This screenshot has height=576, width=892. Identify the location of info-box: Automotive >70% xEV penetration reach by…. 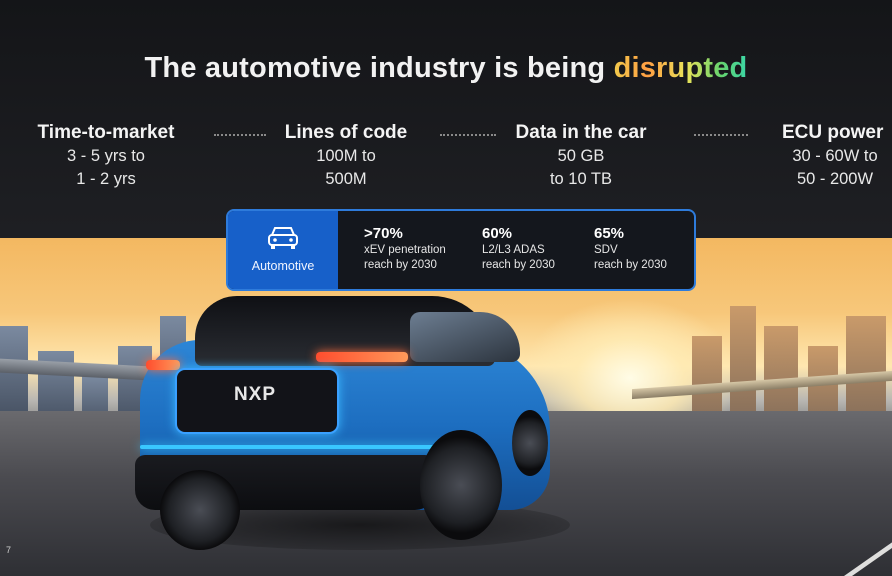
(461, 250).